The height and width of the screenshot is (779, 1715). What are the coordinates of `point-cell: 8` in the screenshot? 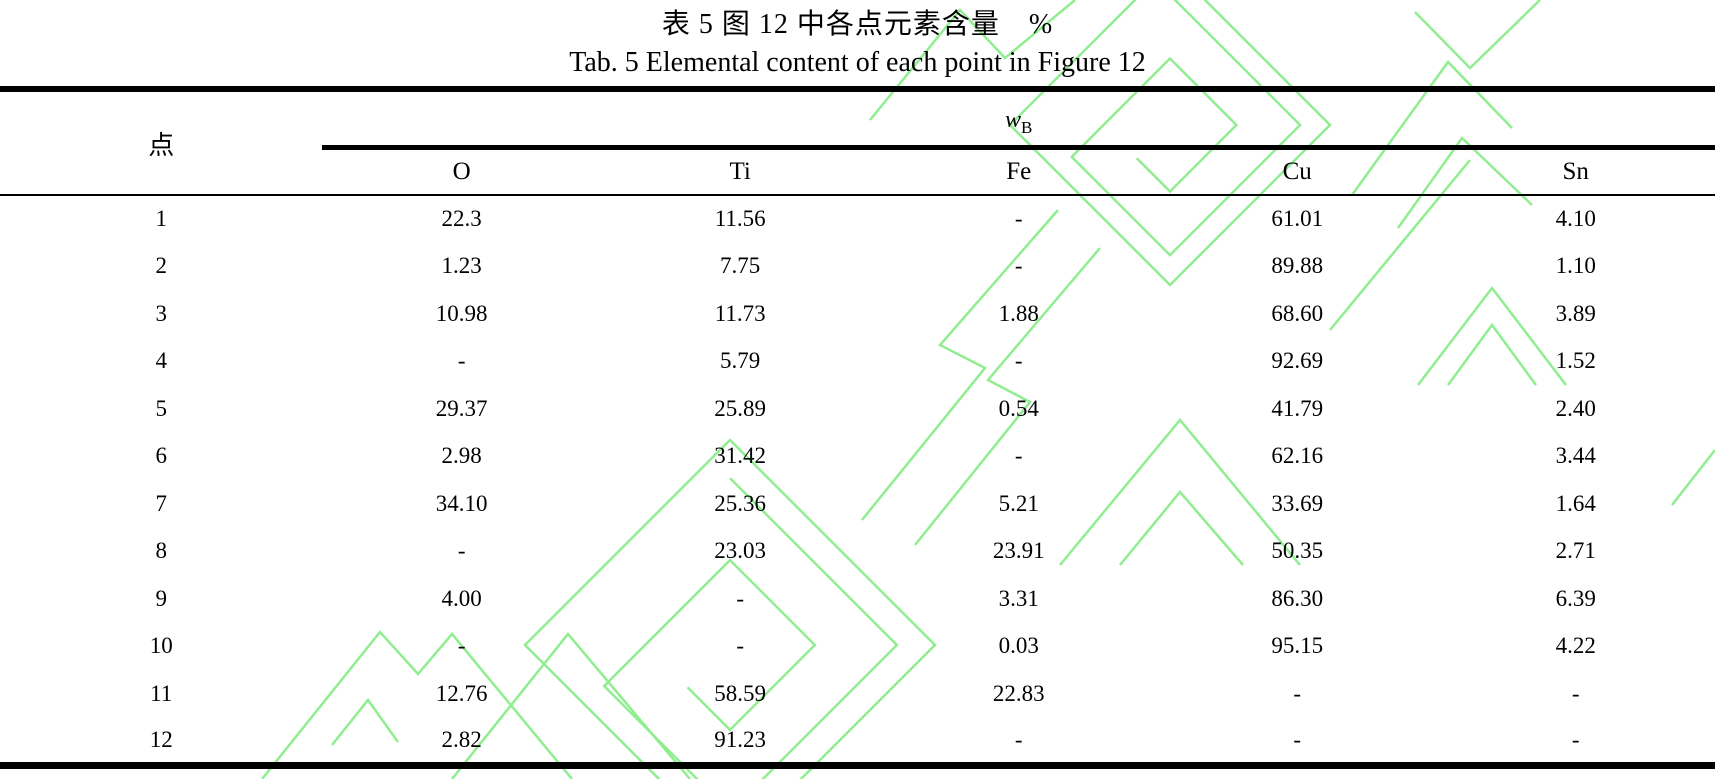 It's located at (161, 551).